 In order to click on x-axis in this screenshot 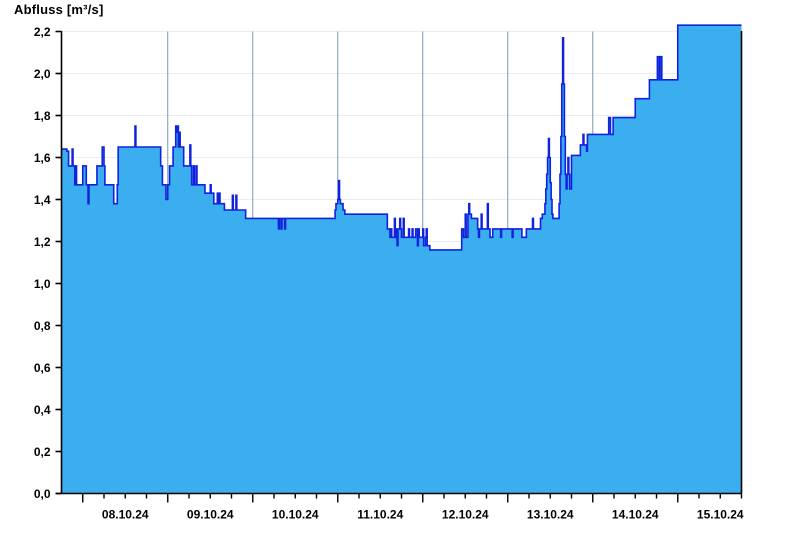, I will do `click(399, 497)`.